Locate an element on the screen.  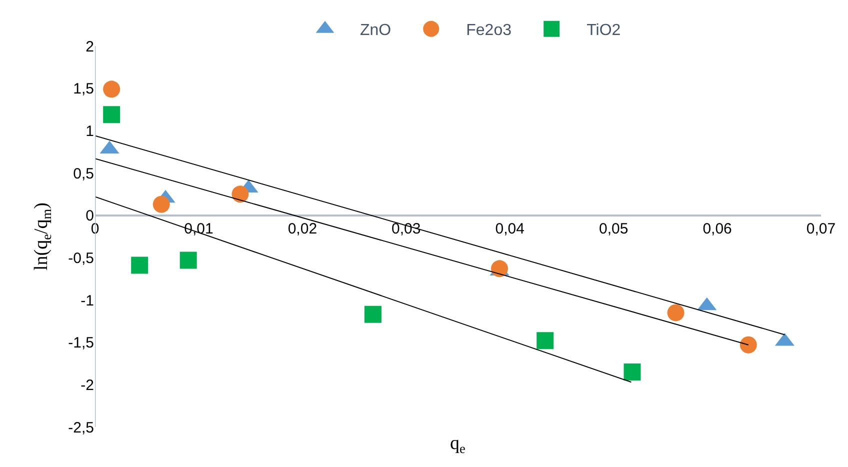
y-tick-label: 0 is located at coordinates (90, 216).